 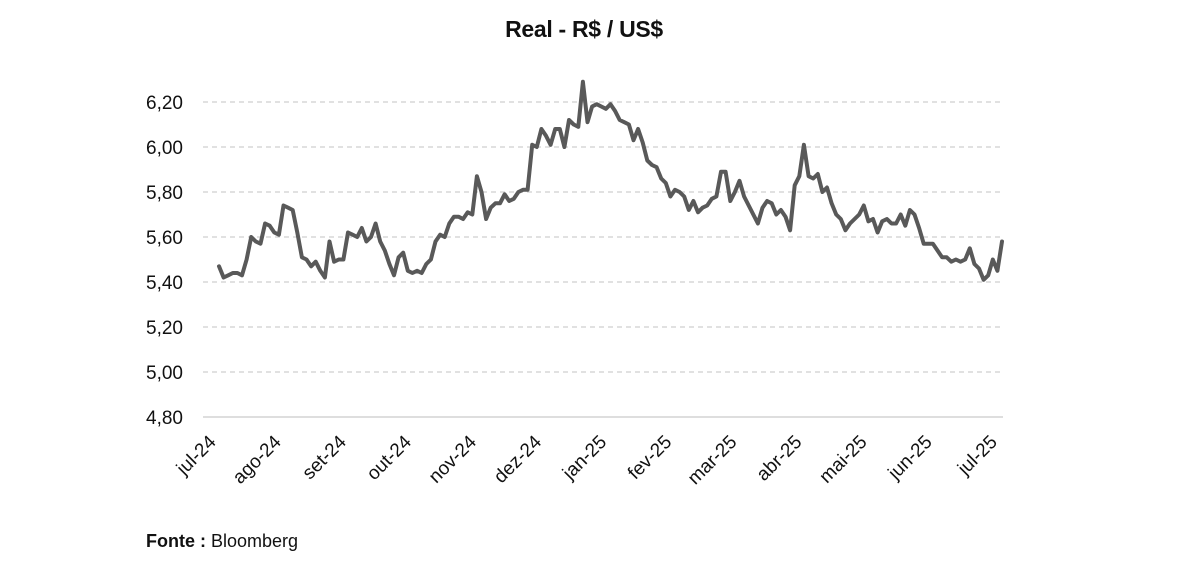 What do you see at coordinates (325, 457) in the screenshot?
I see `x-tick-label: set-24` at bounding box center [325, 457].